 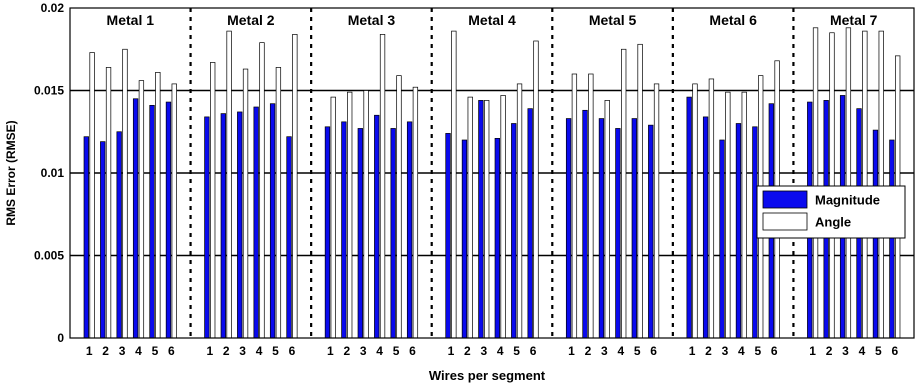 I want to click on legend-swatch-magnitude, so click(x=785, y=199).